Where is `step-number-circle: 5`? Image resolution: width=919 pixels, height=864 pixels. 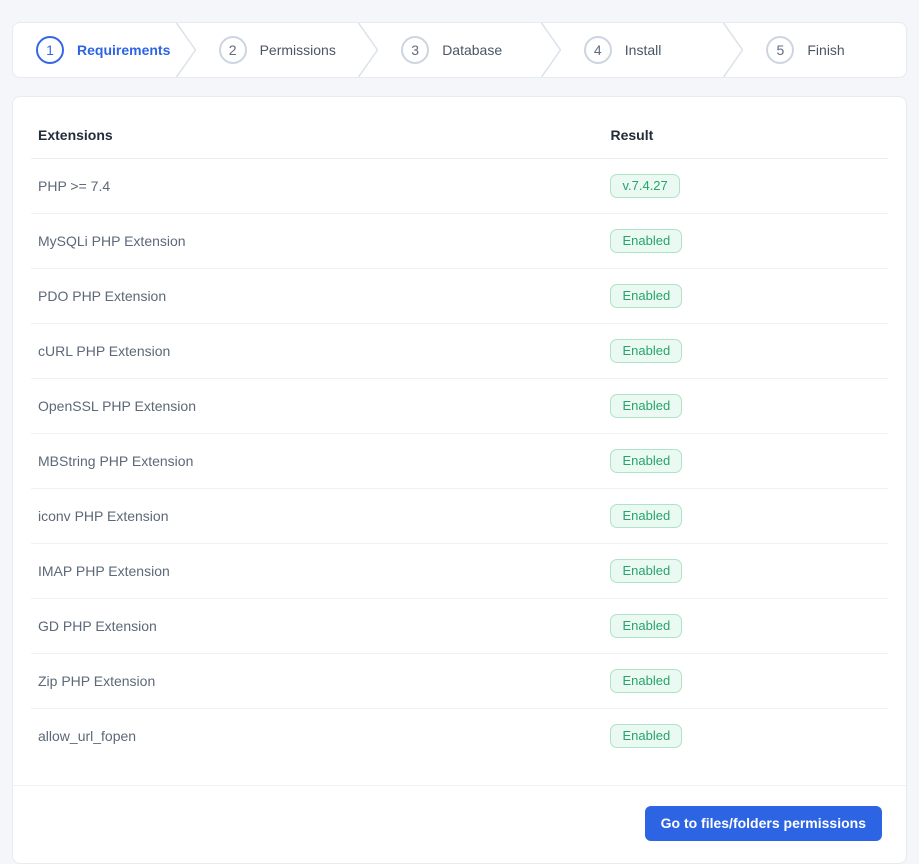
step-number-circle: 5 is located at coordinates (780, 50).